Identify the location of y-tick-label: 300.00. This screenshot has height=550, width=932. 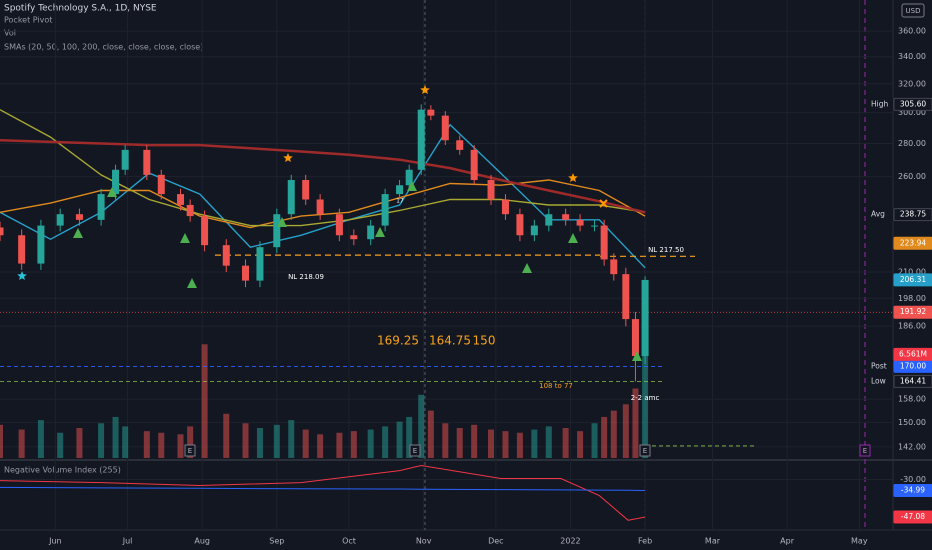
(912, 112).